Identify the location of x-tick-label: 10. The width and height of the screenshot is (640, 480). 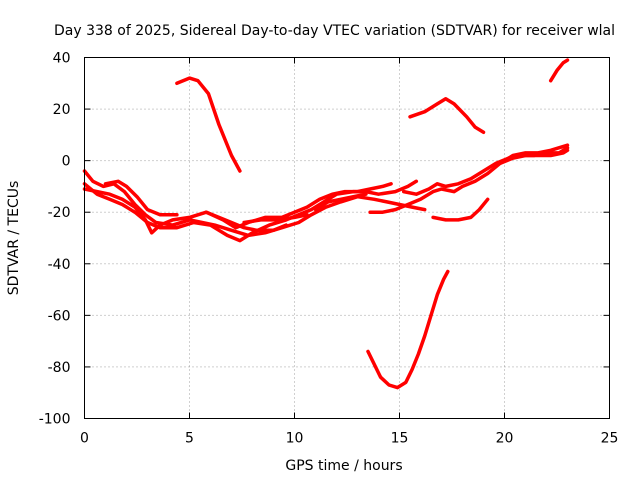
(295, 439).